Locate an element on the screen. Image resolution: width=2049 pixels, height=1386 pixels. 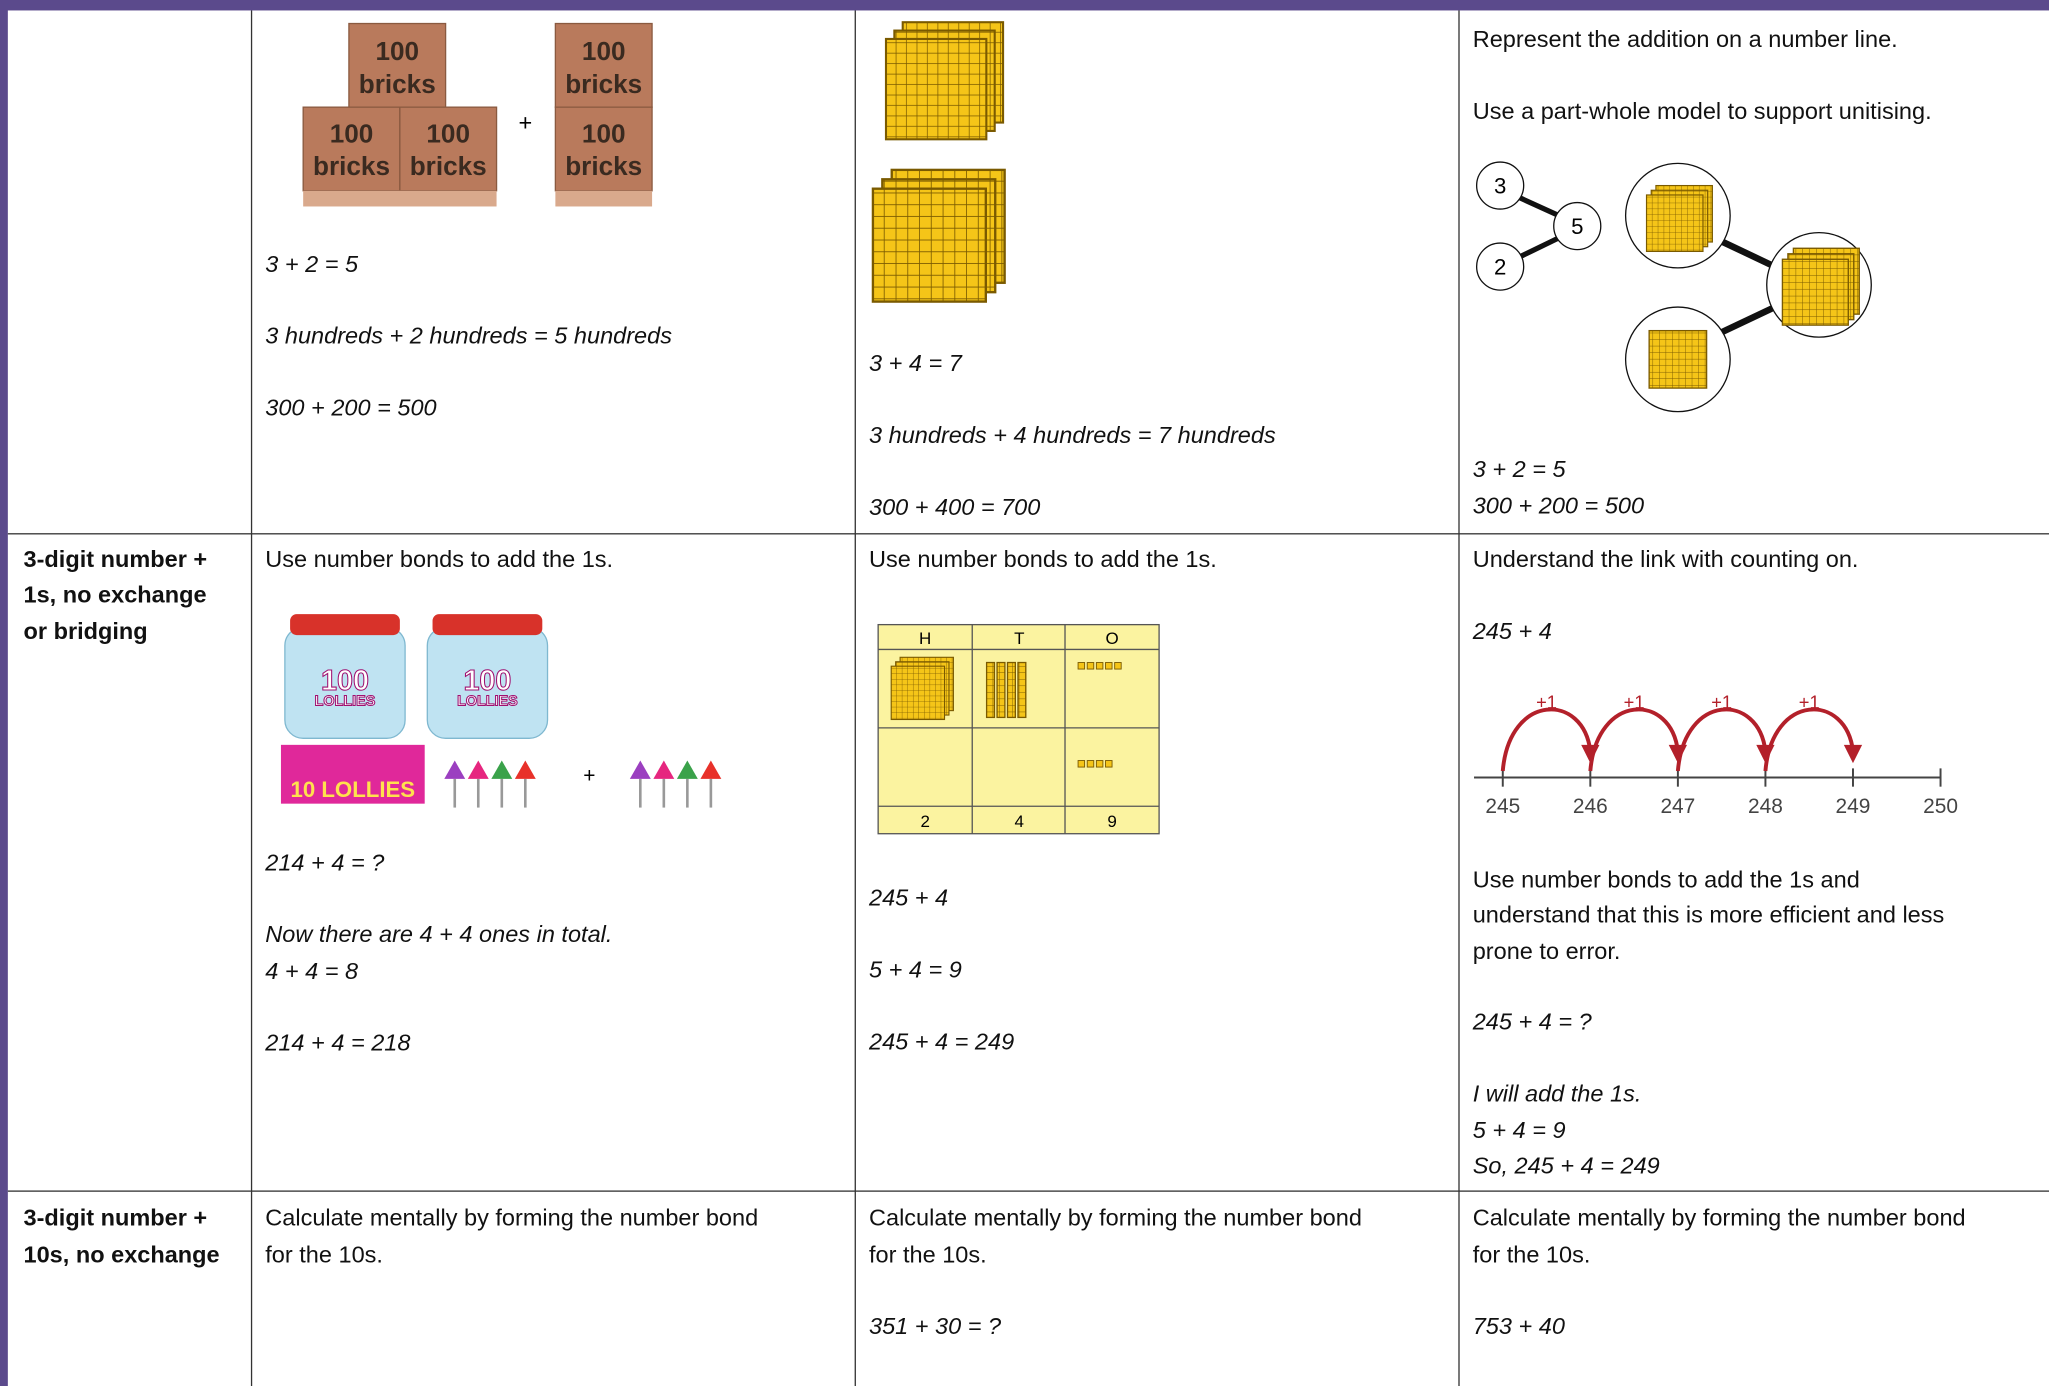
column-total: 2 is located at coordinates (924, 821).